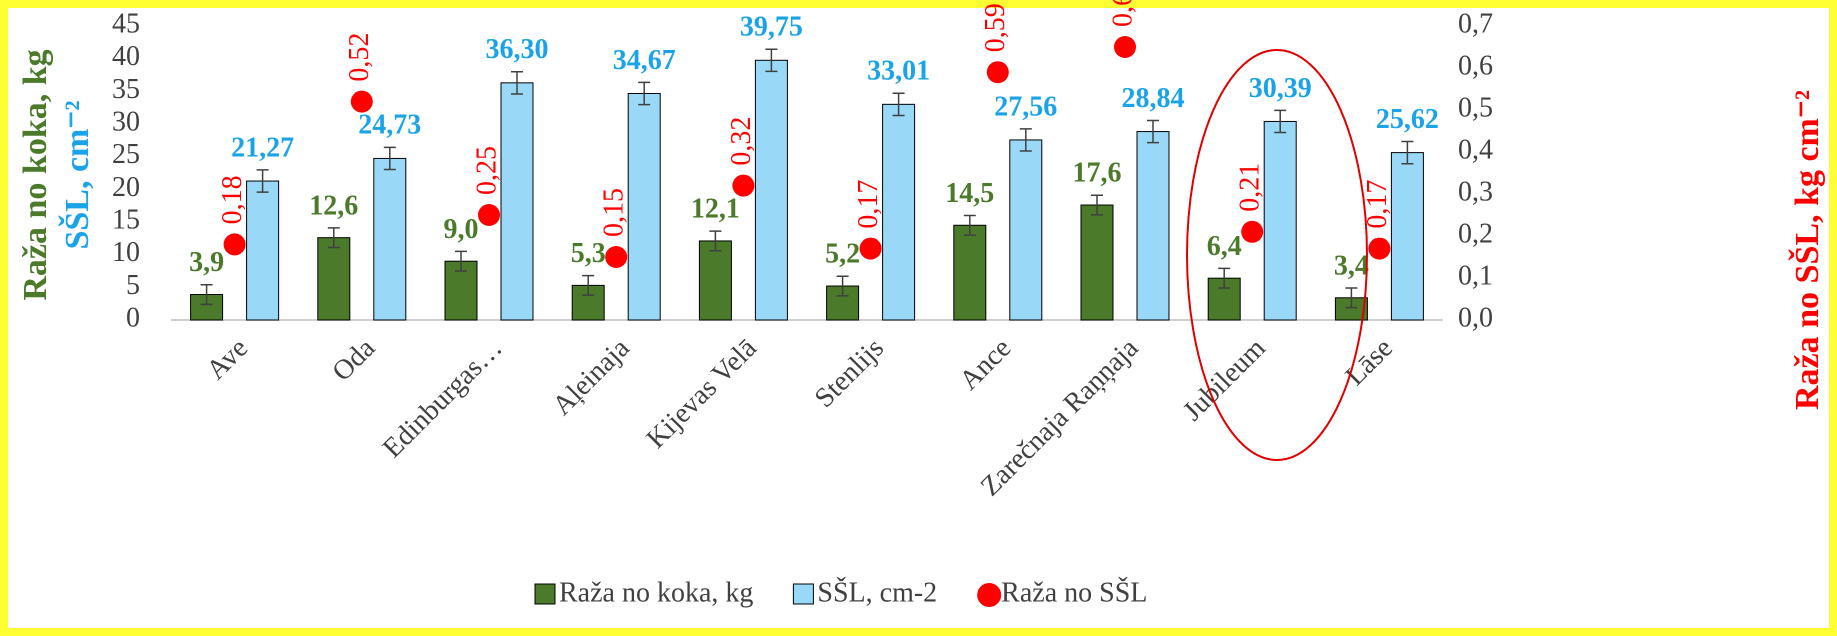 The image size is (1837, 636). I want to click on data-label: 0,15, so click(614, 212).